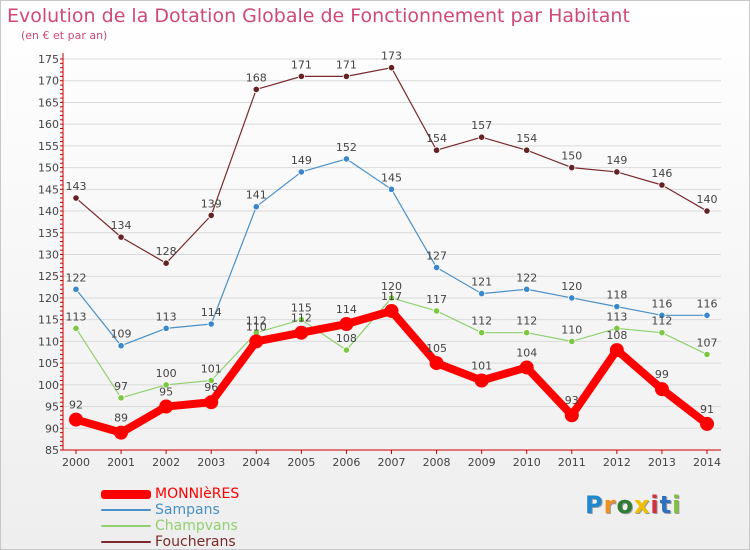 This screenshot has height=550, width=750. I want to click on brand-logo: Proxiti, so click(633, 505).